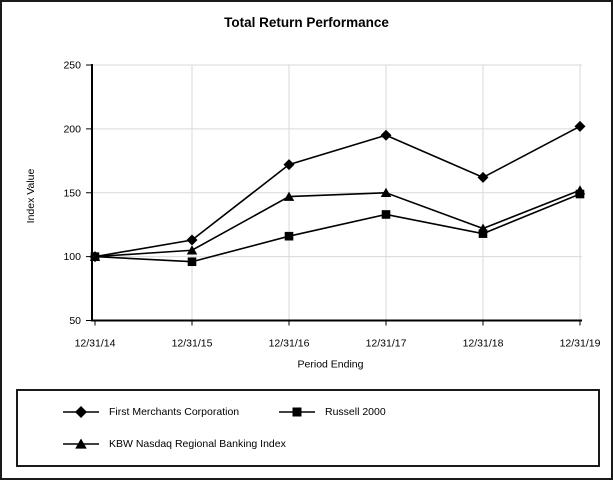 Image resolution: width=613 pixels, height=480 pixels. What do you see at coordinates (197, 444) in the screenshot?
I see `legend-label-kbw-index: KBW Nasdaq Regional Banking Index` at bounding box center [197, 444].